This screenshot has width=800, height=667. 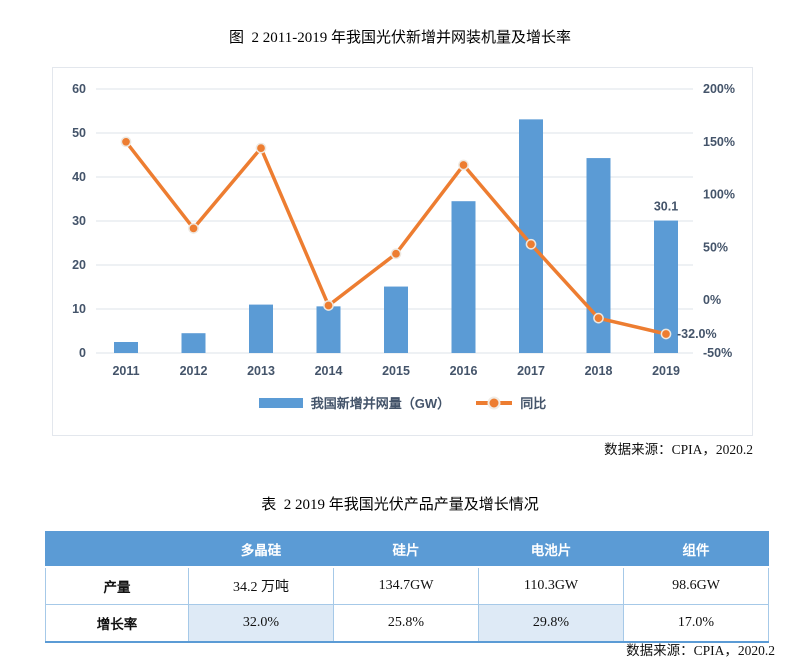 I want to click on table-value-cell: 98.6GW, so click(x=696, y=585).